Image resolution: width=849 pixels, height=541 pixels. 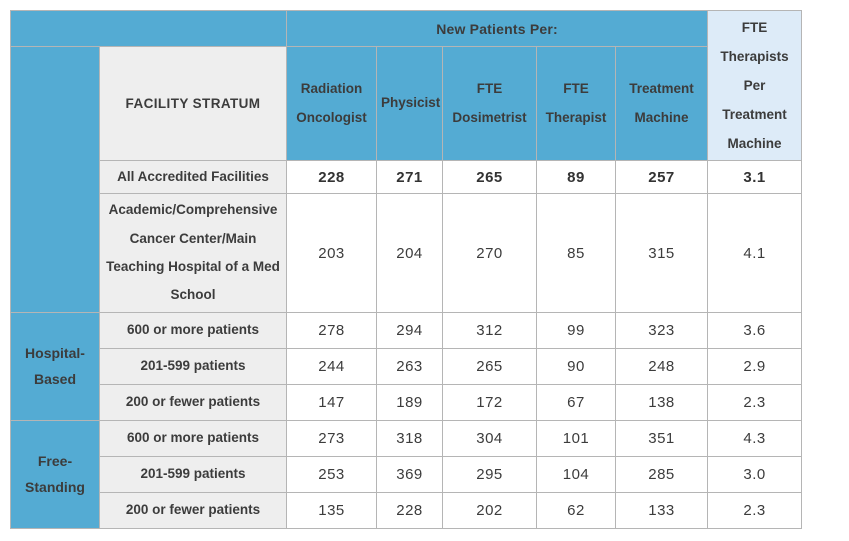 What do you see at coordinates (409, 253) in the screenshot?
I see `data-cell: 204` at bounding box center [409, 253].